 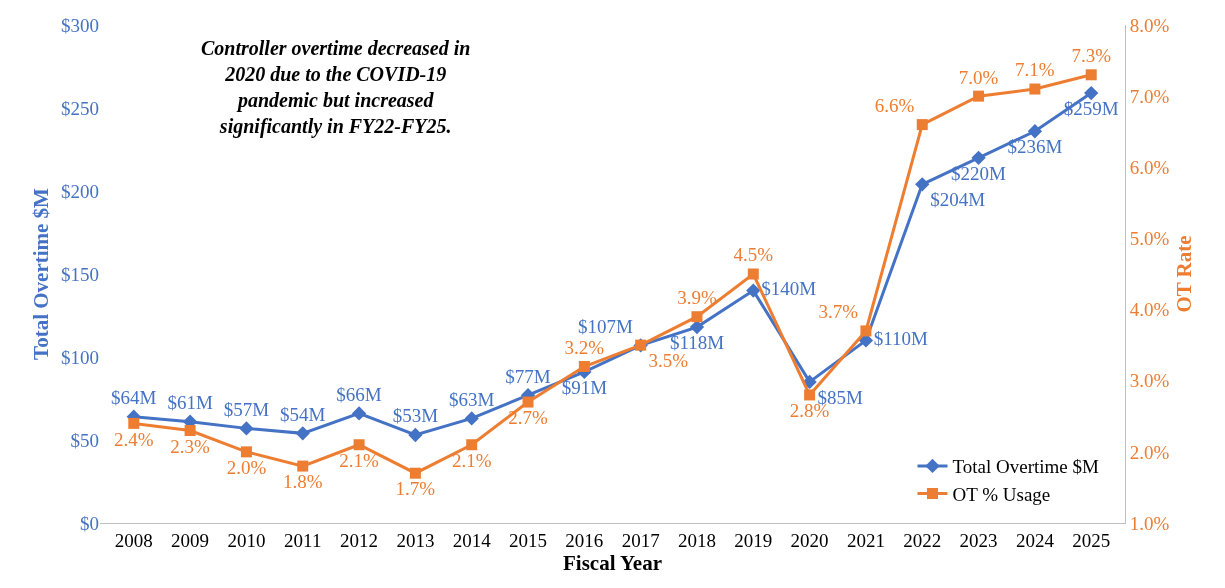 What do you see at coordinates (809, 540) in the screenshot?
I see `x-tick-label: 2020` at bounding box center [809, 540].